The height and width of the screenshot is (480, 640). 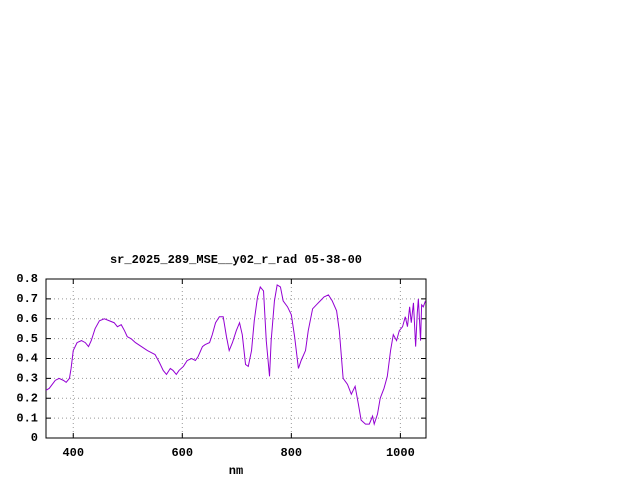 I want to click on y-tick-label: 0.6, so click(x=27, y=319).